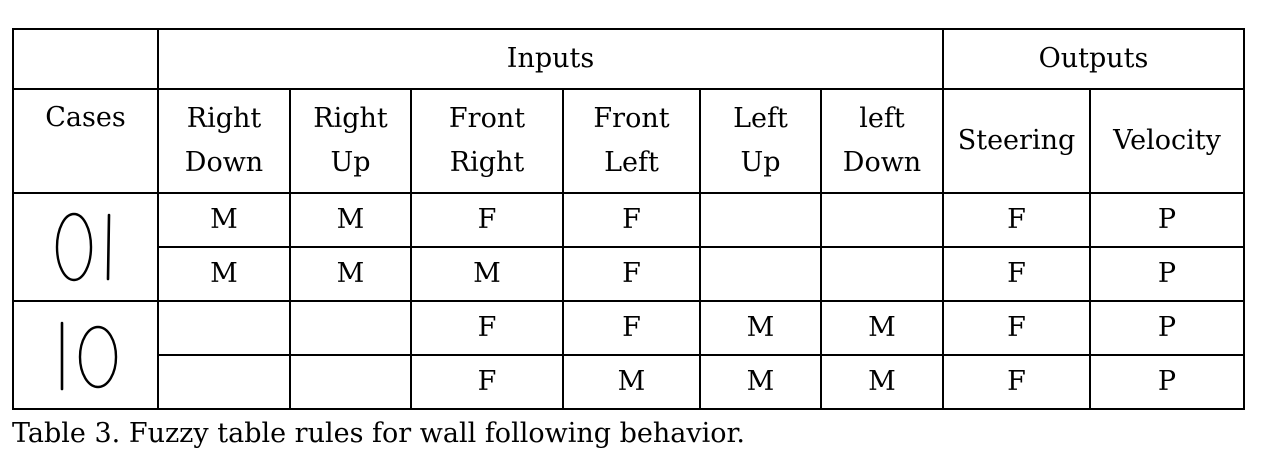 The height and width of the screenshot is (469, 1283). Describe the element at coordinates (1167, 141) in the screenshot. I see `col-header-velocity: Velocity` at that location.